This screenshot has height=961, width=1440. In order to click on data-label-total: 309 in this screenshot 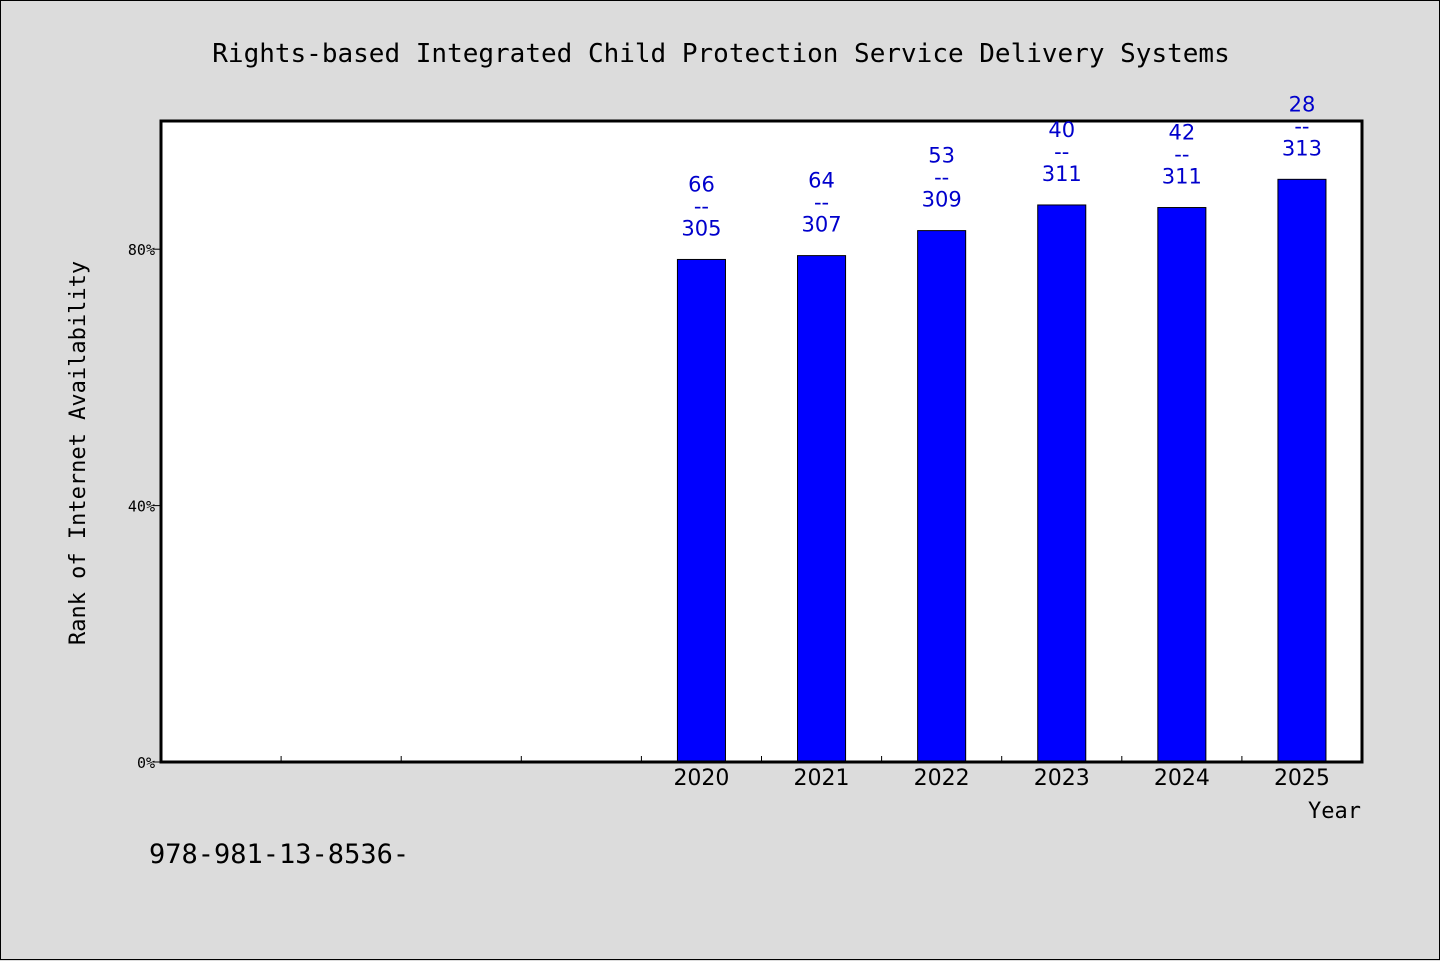, I will do `click(942, 200)`.